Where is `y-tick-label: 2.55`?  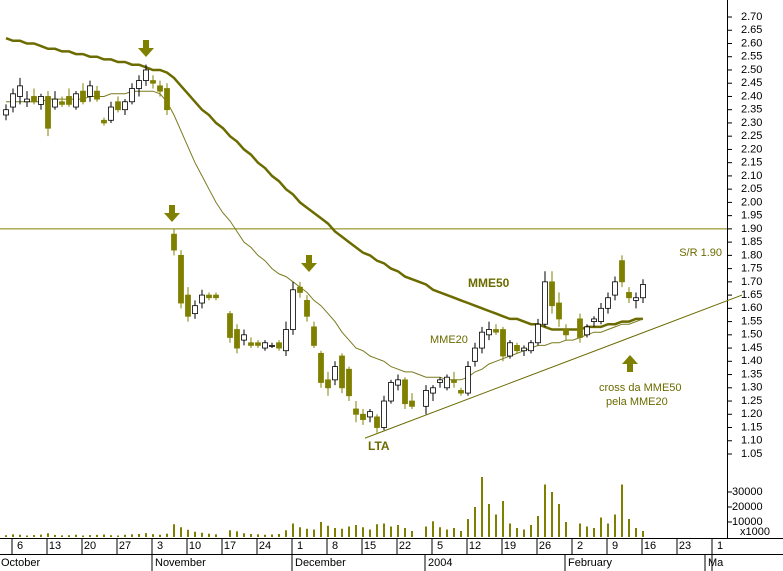 y-tick-label: 2.55 is located at coordinates (751, 57).